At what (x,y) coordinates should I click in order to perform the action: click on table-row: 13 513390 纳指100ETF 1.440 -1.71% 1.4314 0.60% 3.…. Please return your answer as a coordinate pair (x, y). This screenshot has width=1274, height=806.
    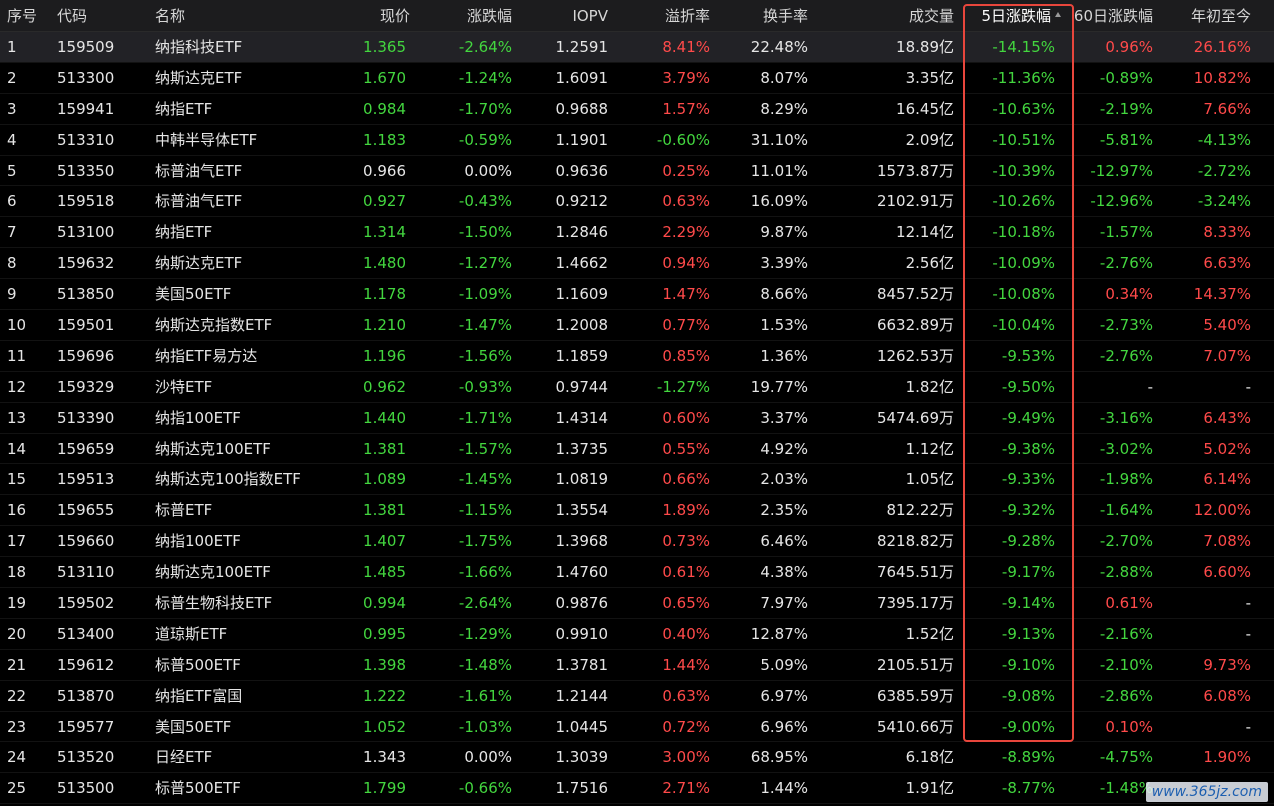
    Looking at the image, I should click on (637, 418).